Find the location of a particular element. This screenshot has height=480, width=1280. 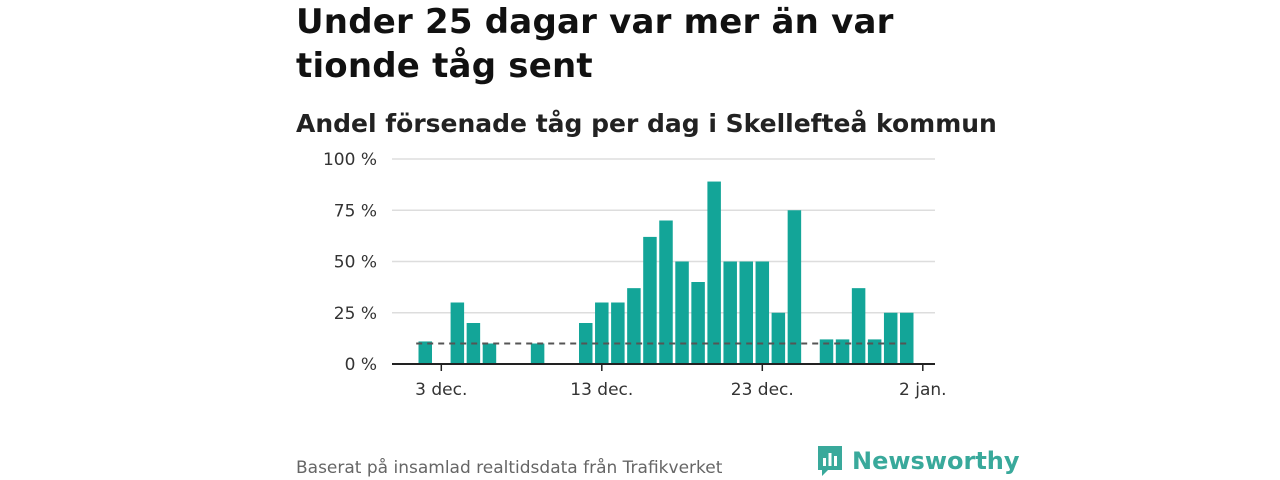

x-tick-label: 13 dec. is located at coordinates (601, 390).